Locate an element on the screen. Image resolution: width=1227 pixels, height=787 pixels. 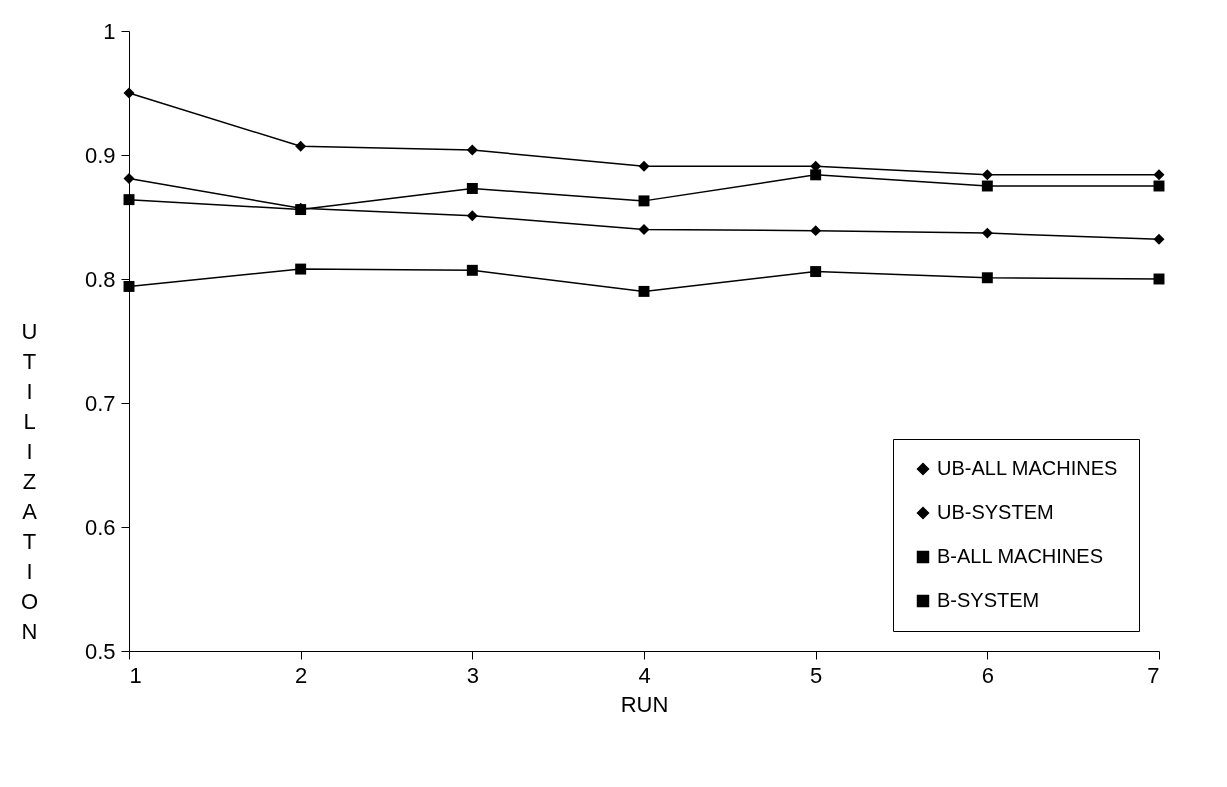
legend-label: UB-SYSTEM is located at coordinates (995, 512).